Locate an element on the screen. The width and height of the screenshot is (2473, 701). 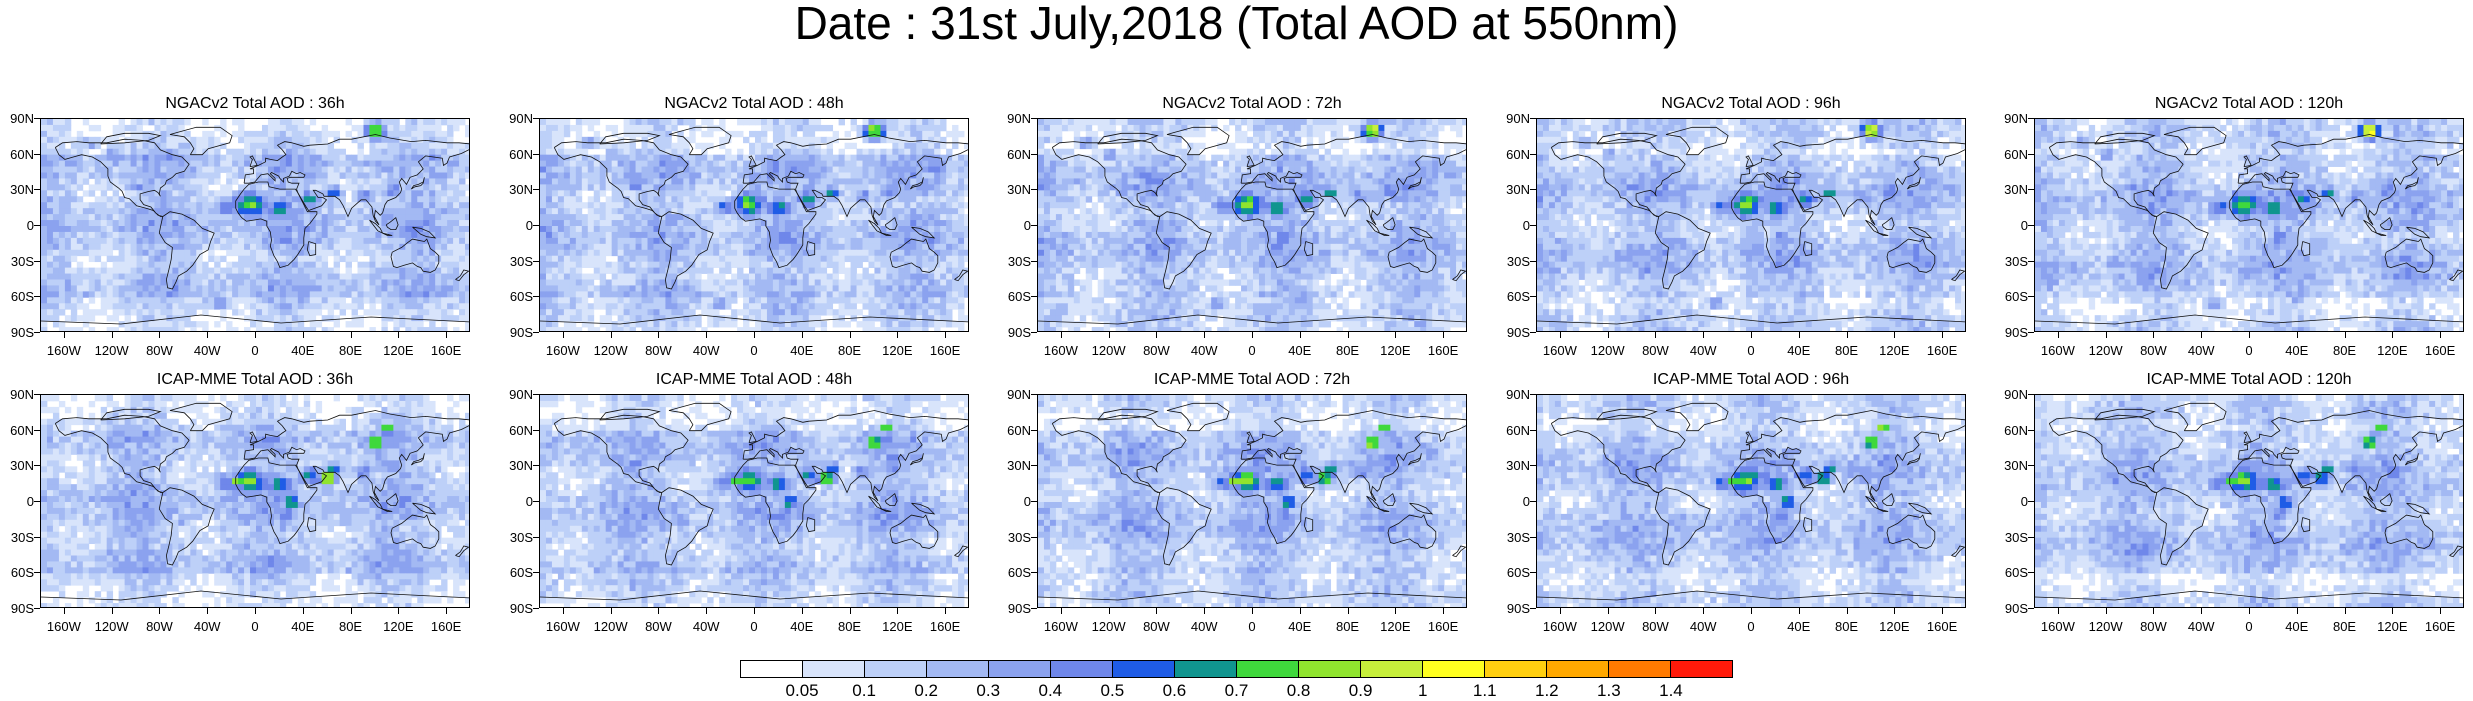
colorbar-label: 0.05 is located at coordinates (802, 690).